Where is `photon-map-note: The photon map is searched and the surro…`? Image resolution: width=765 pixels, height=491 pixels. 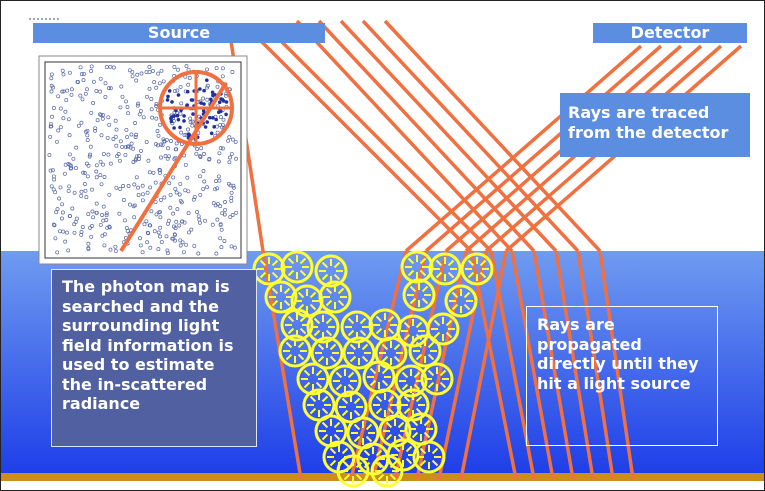 photon-map-note: The photon map is searched and the surro… is located at coordinates (154, 358).